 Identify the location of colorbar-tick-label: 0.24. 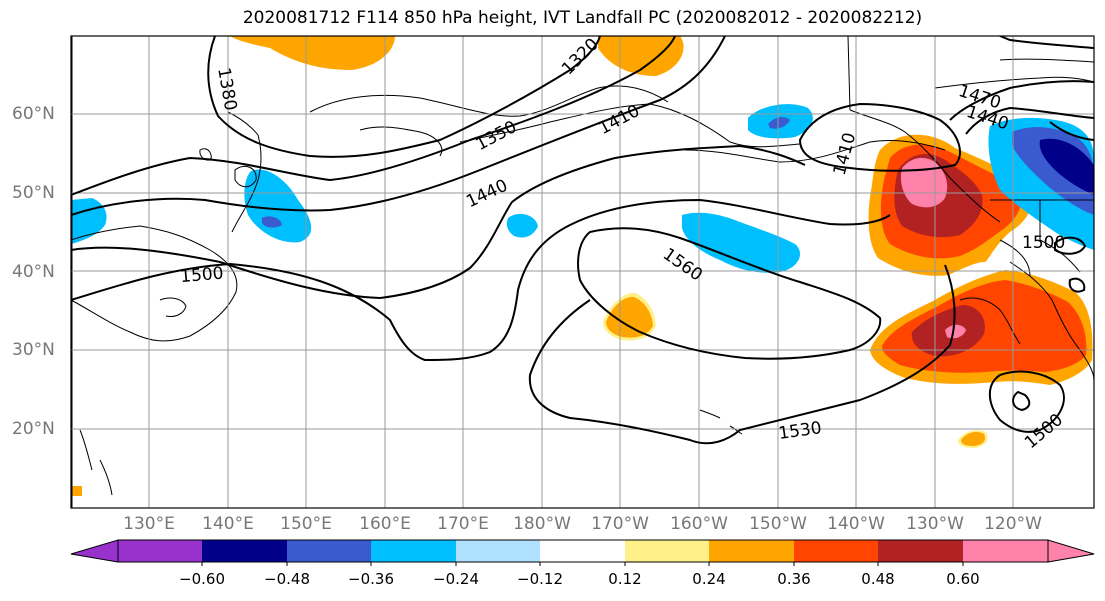
(709, 579).